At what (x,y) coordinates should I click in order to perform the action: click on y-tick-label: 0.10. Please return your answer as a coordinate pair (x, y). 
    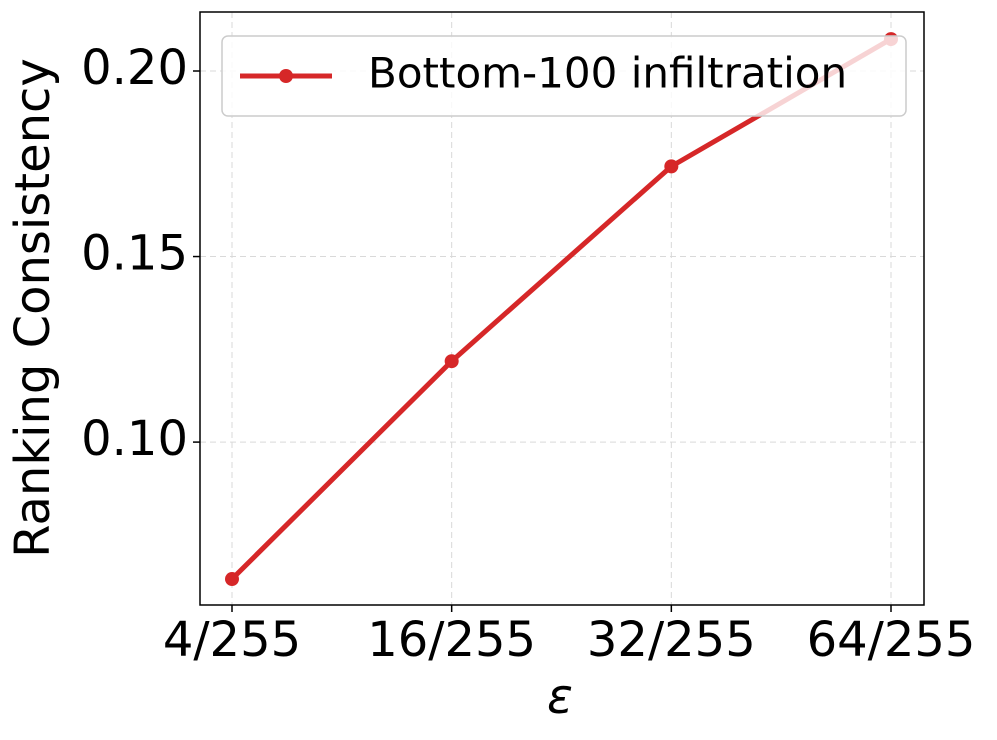
    Looking at the image, I should click on (134, 439).